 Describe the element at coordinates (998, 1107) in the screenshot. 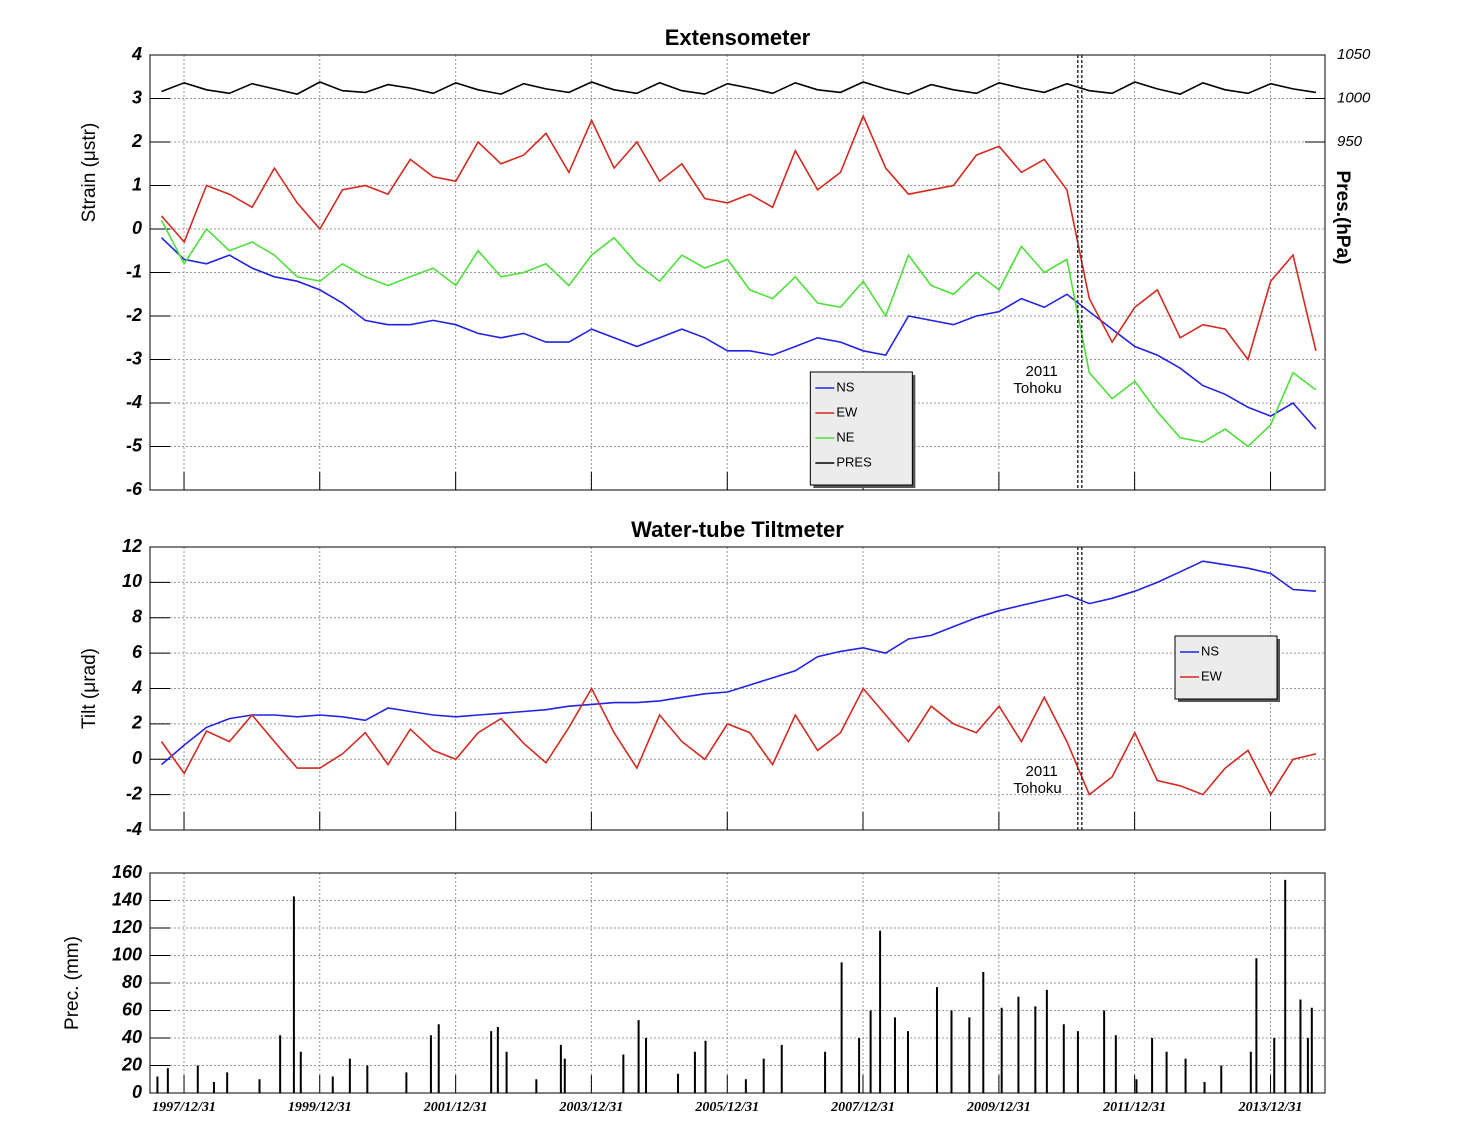

I see `x-tick-label: 2009/12/31` at that location.